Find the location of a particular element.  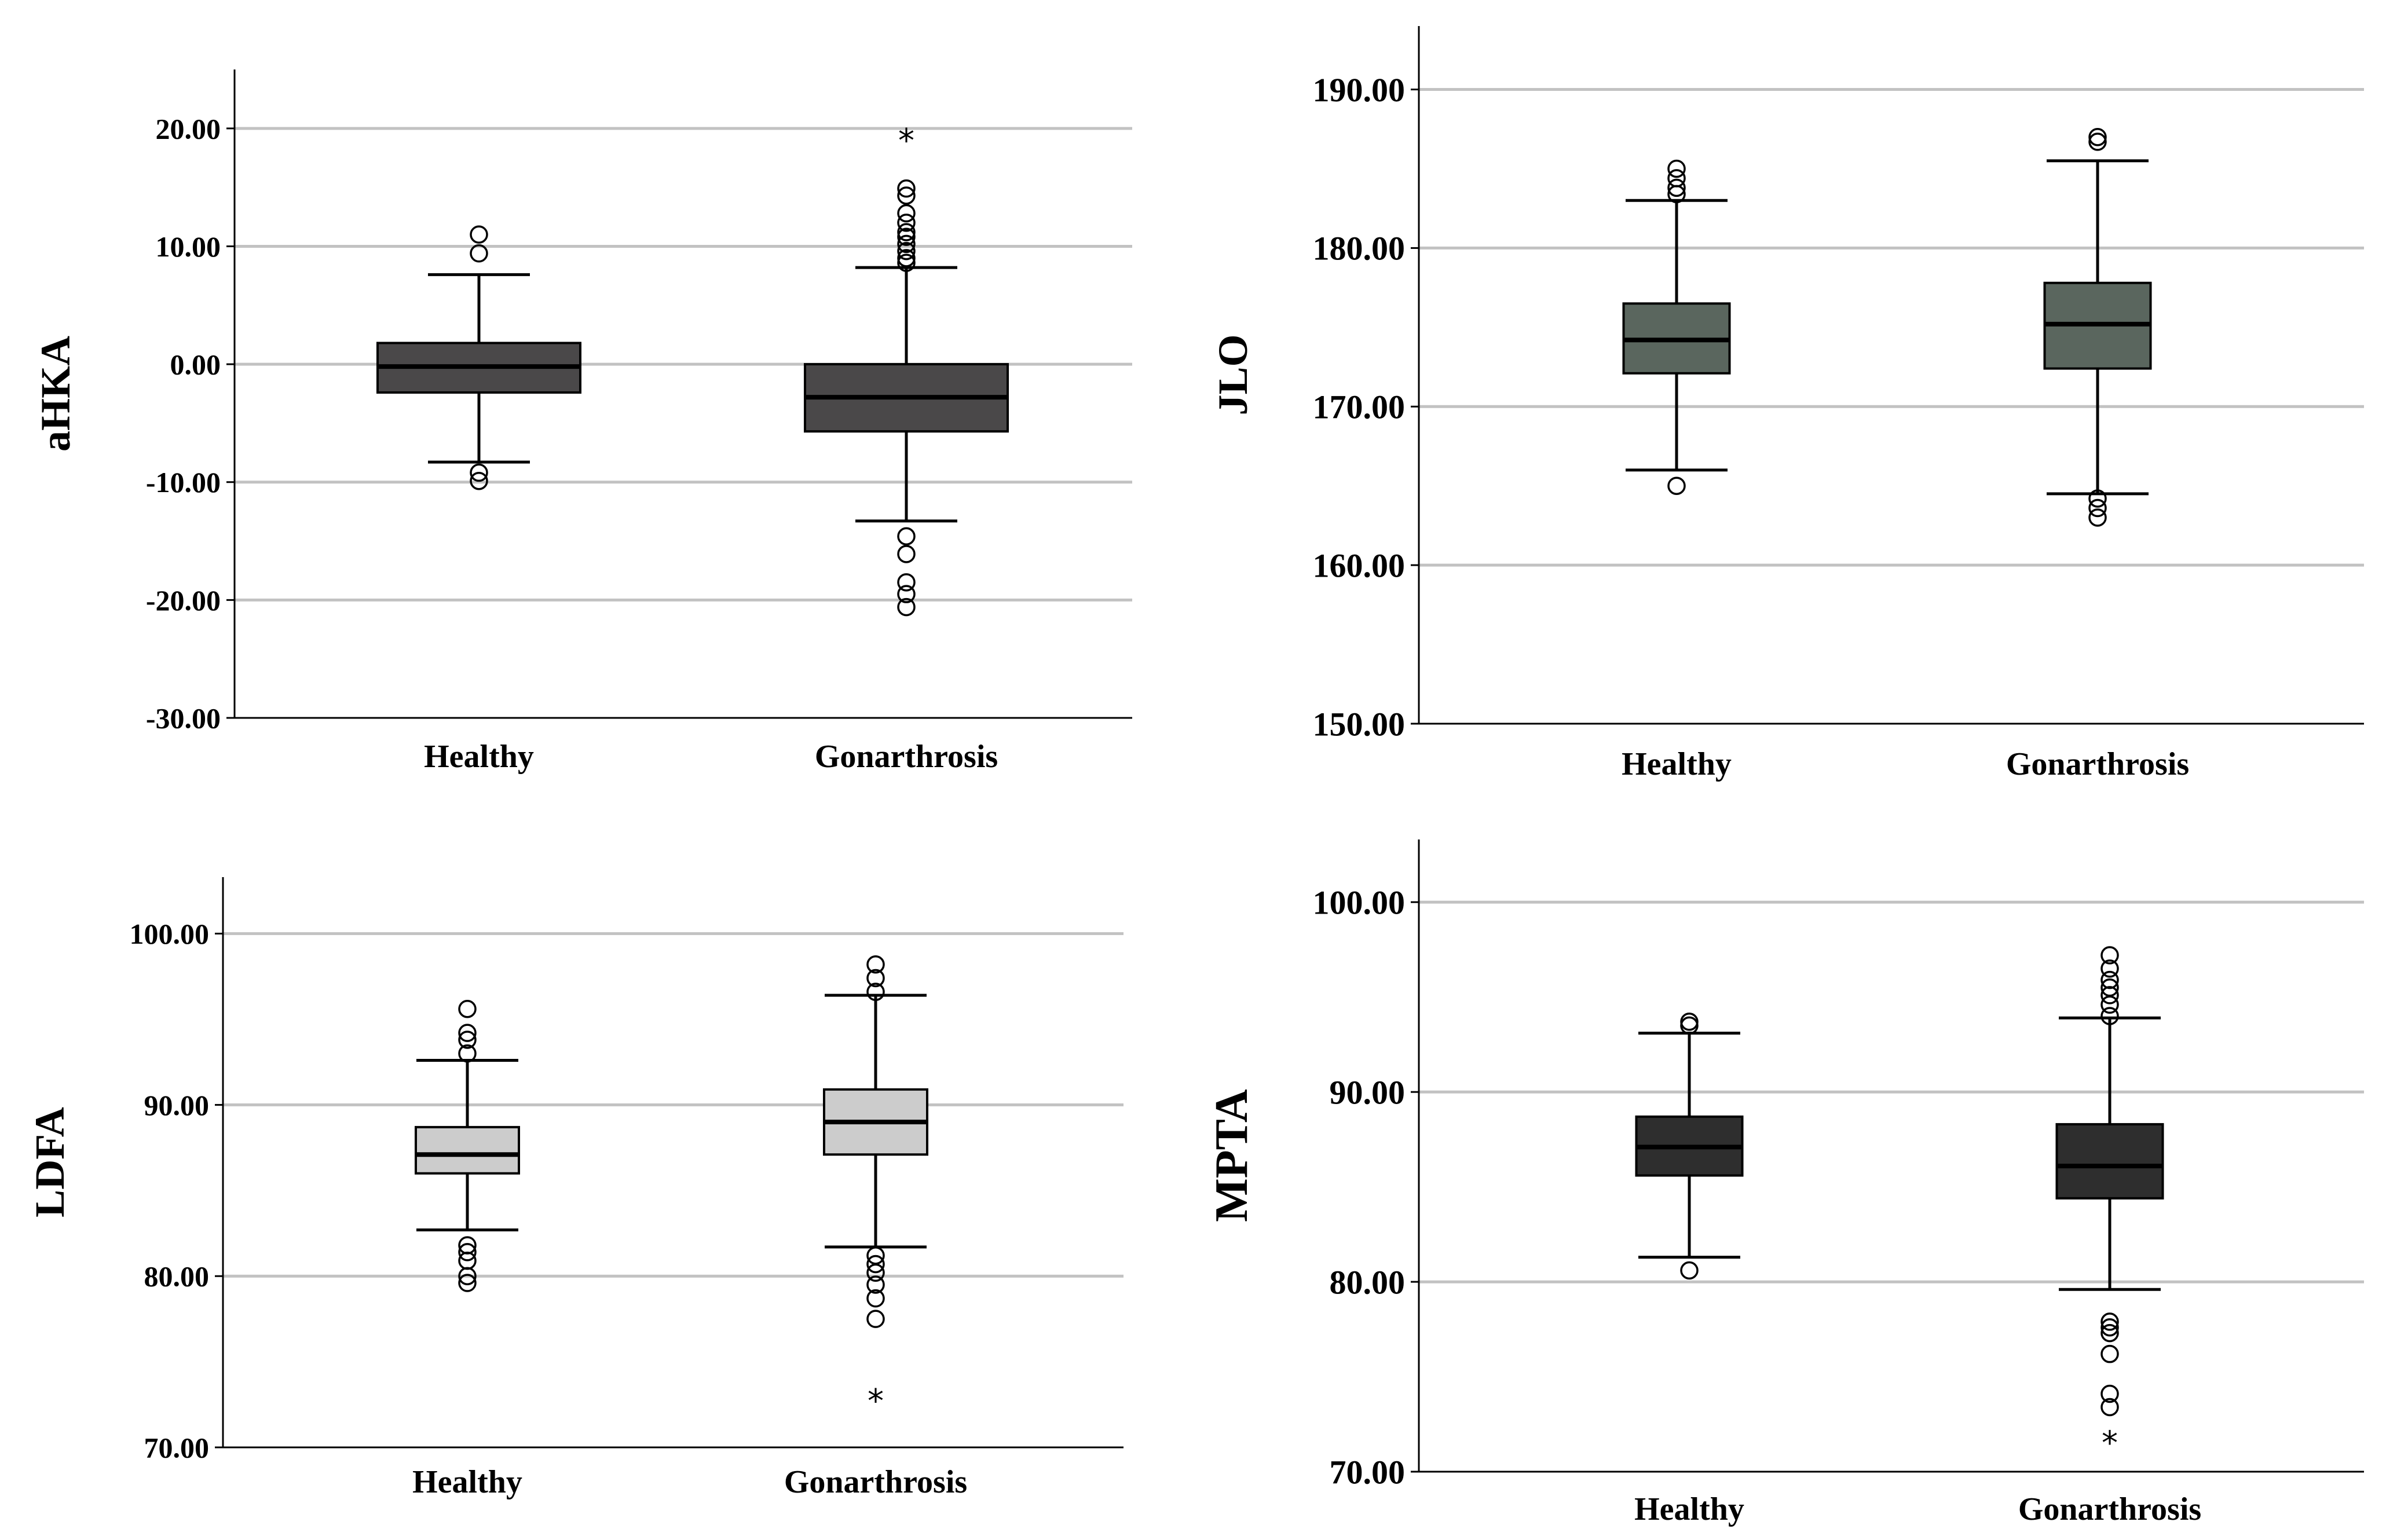

y-tick-label: 0.00 is located at coordinates (196, 365).